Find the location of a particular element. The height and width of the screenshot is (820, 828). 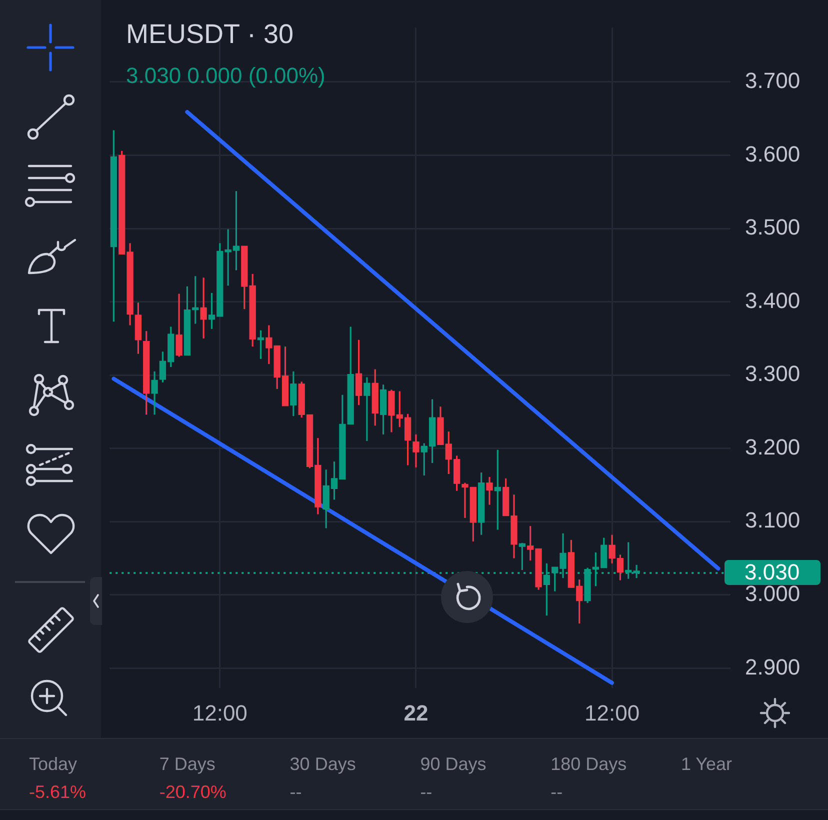

text: 90 Days is located at coordinates (453, 764).